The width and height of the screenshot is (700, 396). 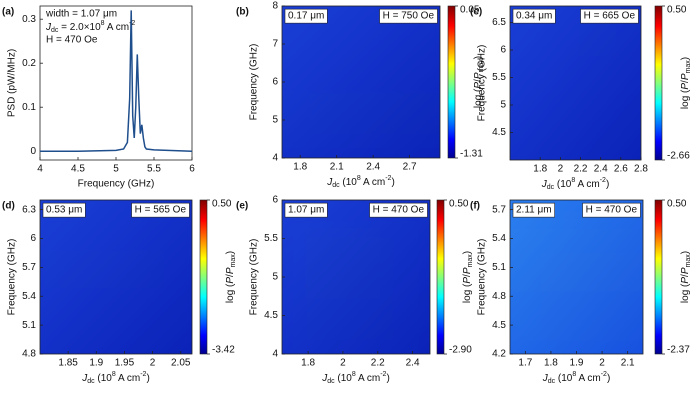 What do you see at coordinates (271, 238) in the screenshot?
I see `y-tick-label: 5.5` at bounding box center [271, 238].